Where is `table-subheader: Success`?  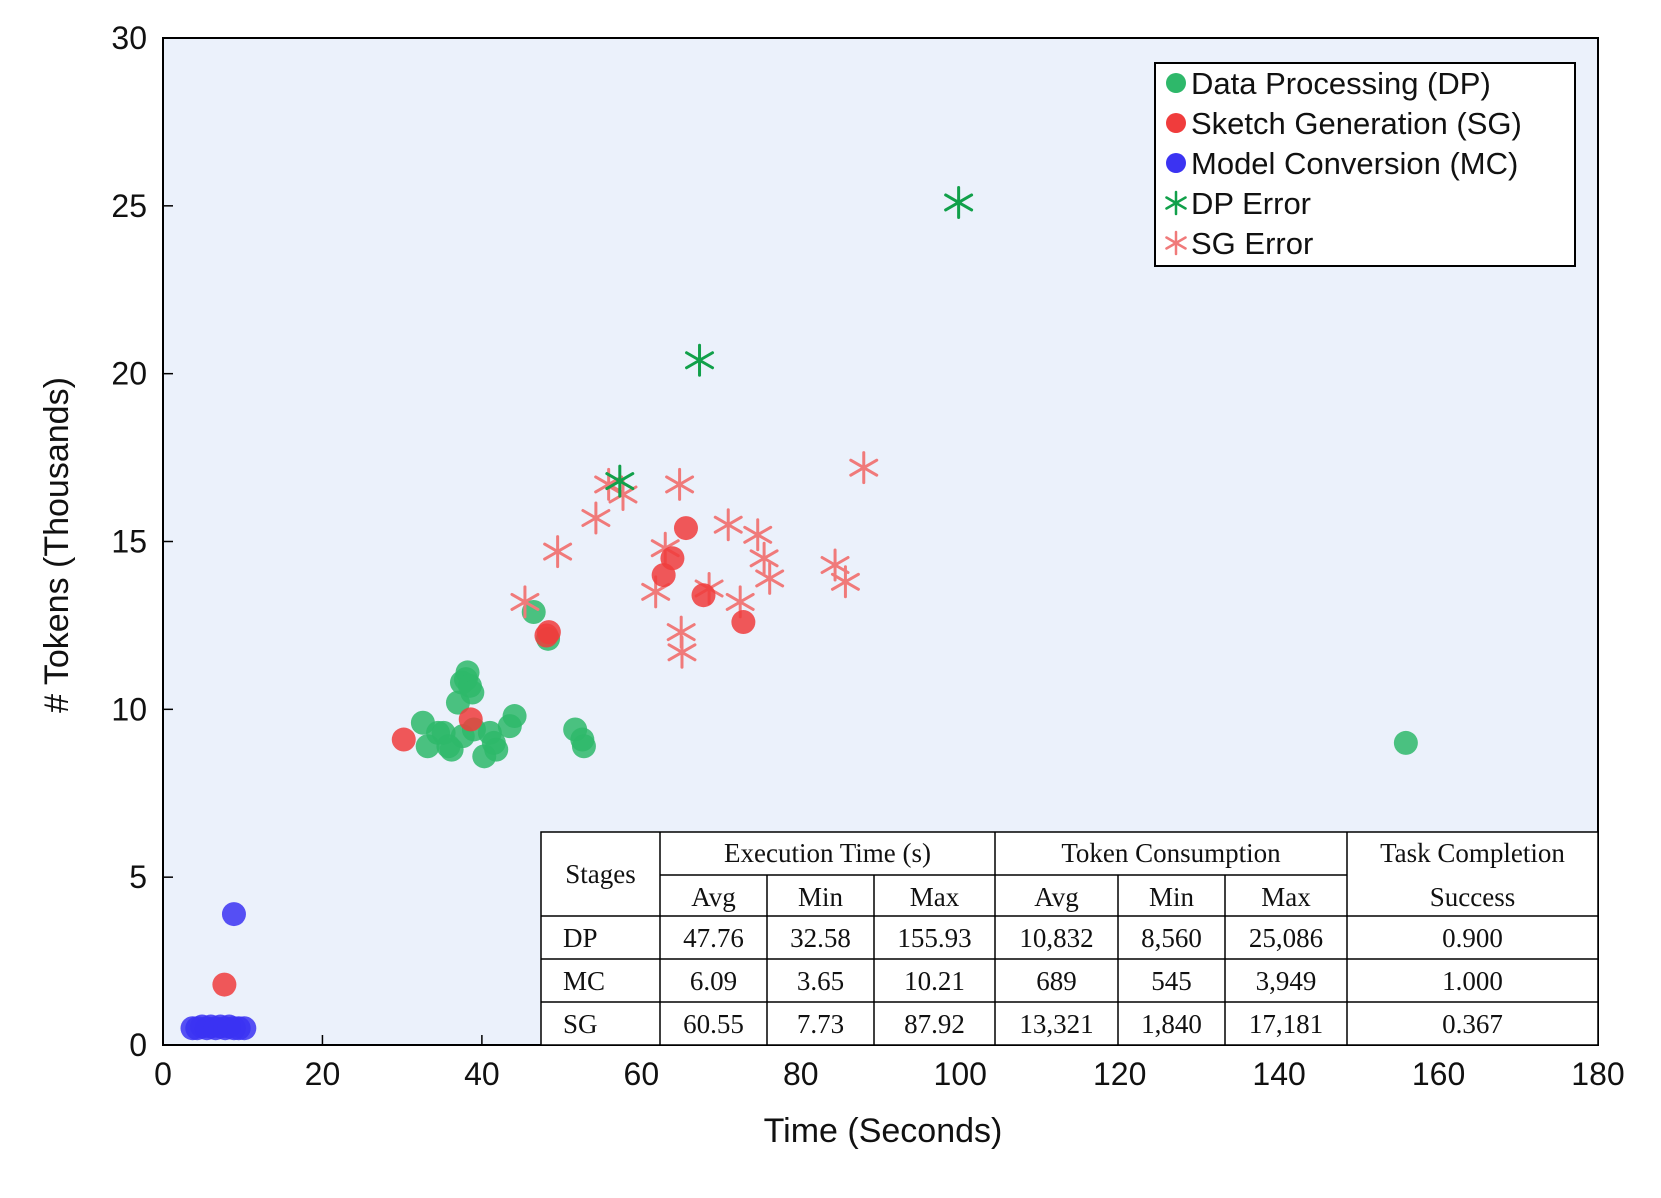
table-subheader: Success is located at coordinates (1472, 897).